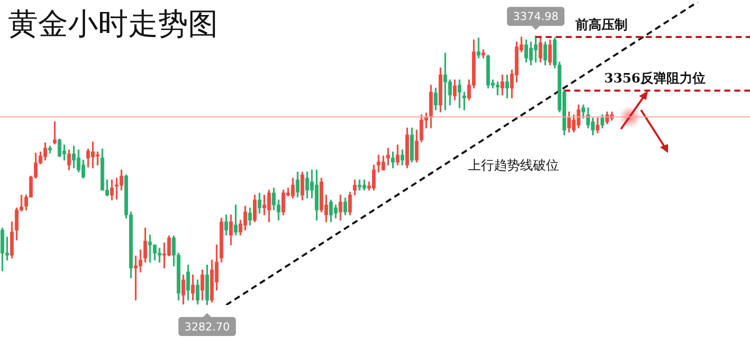  I want to click on annotation: 上行趋势线破位, so click(513, 166).